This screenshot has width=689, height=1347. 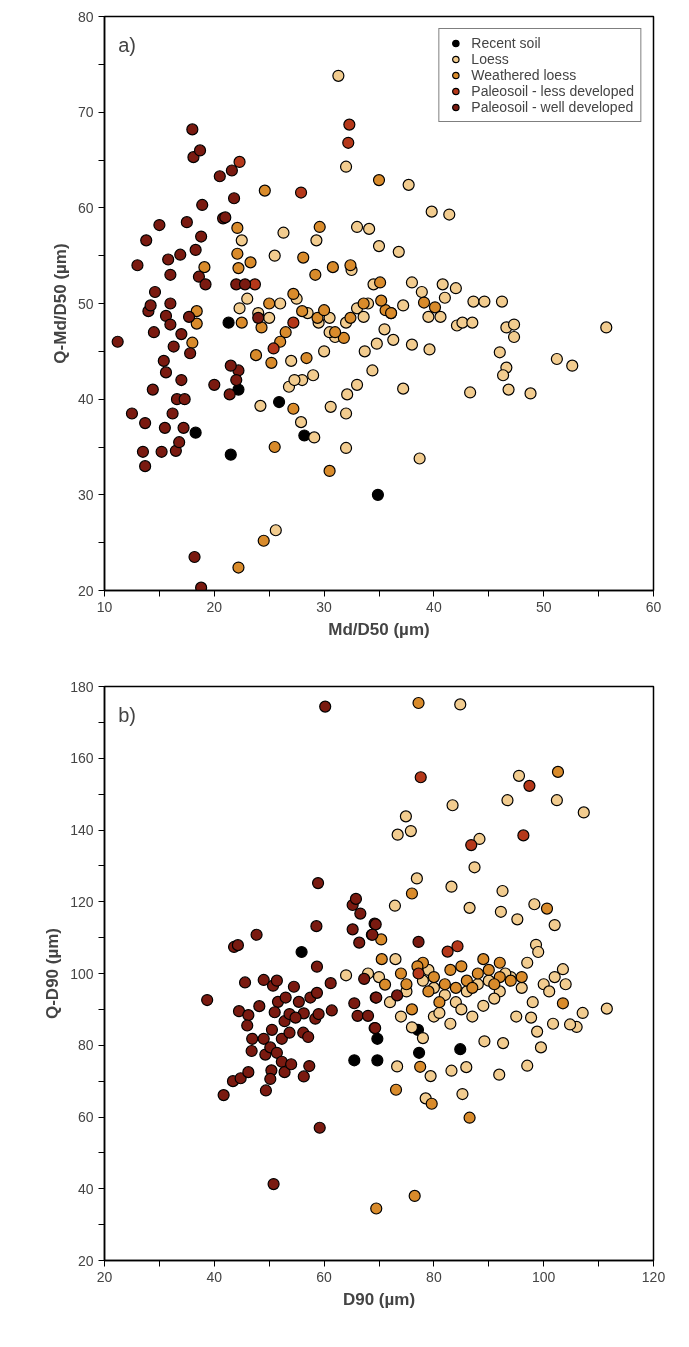 I want to click on y-tick-label: 70, so click(x=85, y=112).